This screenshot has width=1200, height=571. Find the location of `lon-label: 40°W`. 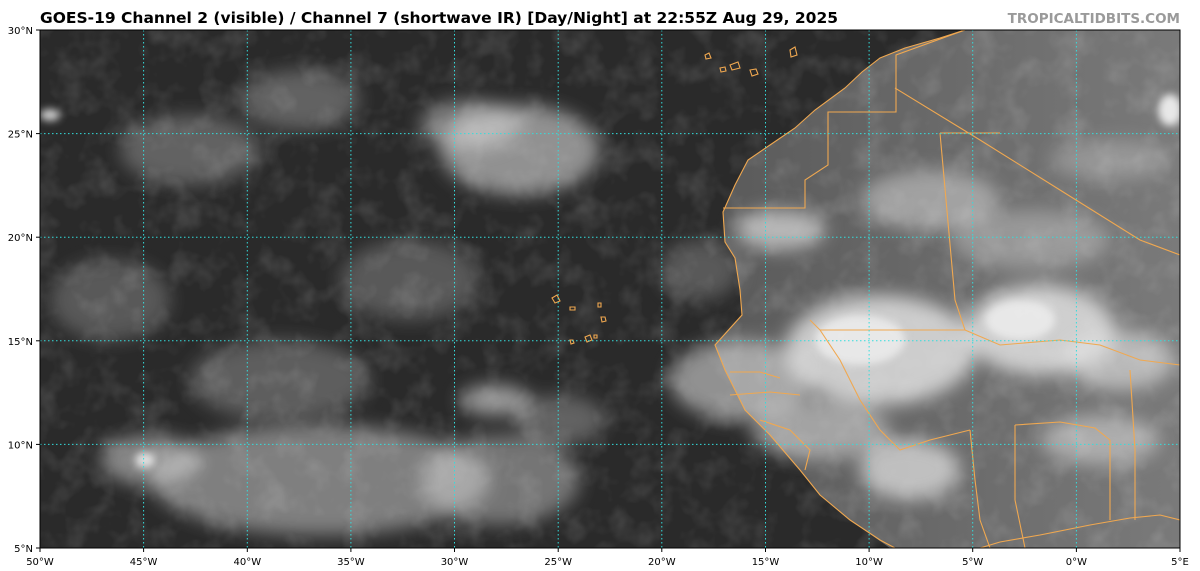

lon-label: 40°W is located at coordinates (247, 562).